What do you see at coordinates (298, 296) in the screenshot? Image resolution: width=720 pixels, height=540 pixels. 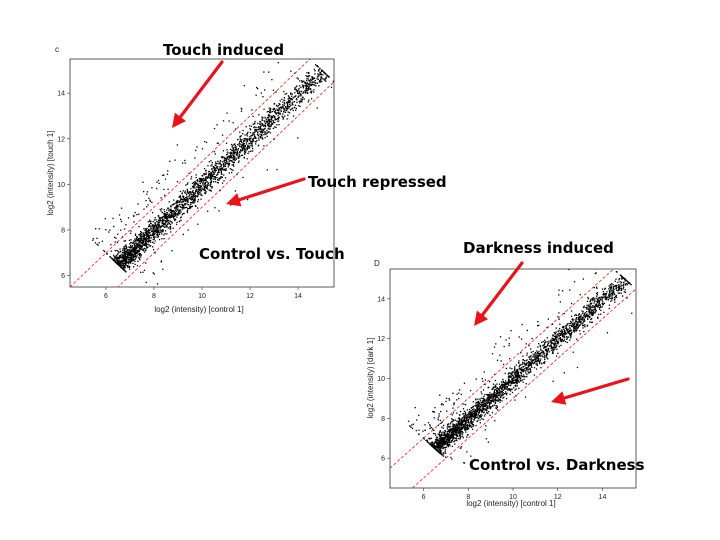 I see `x-tick-label: 14` at bounding box center [298, 296].